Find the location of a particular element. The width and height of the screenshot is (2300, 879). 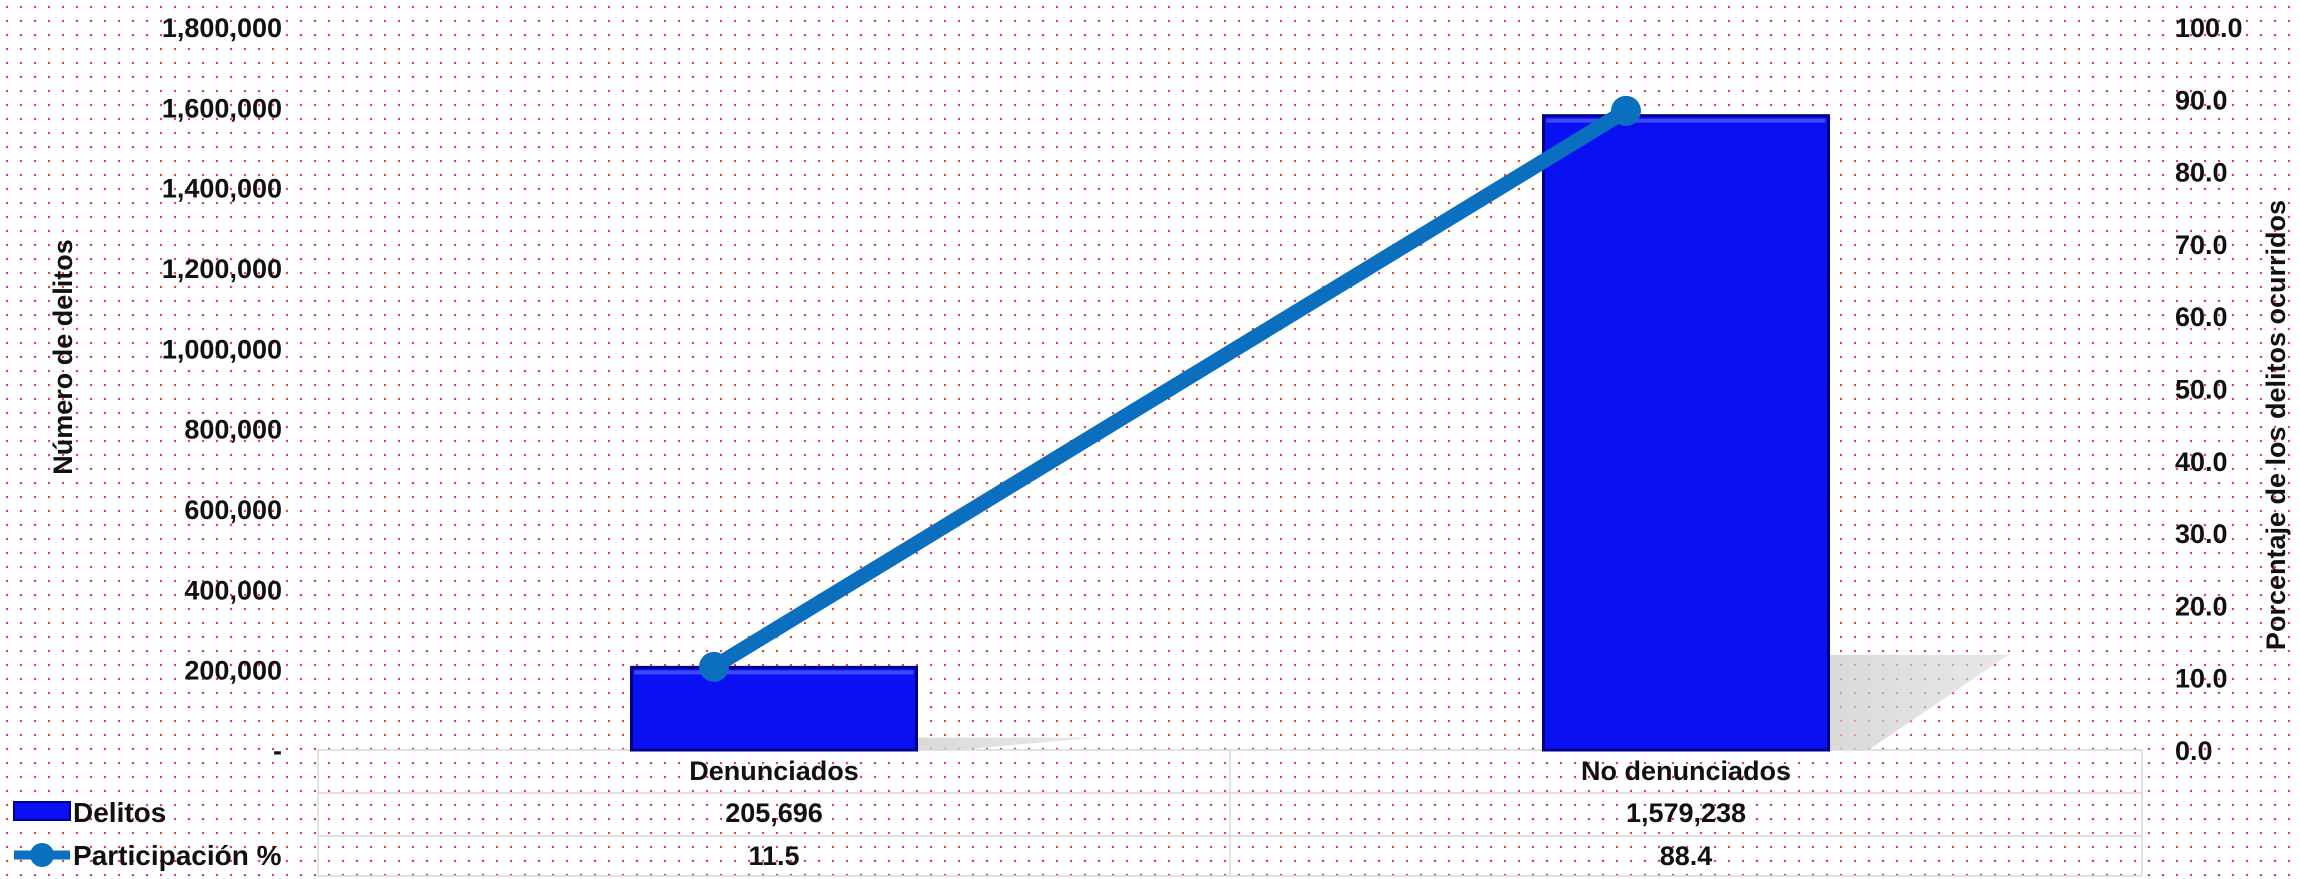

legend-key-bar is located at coordinates (42, 811).